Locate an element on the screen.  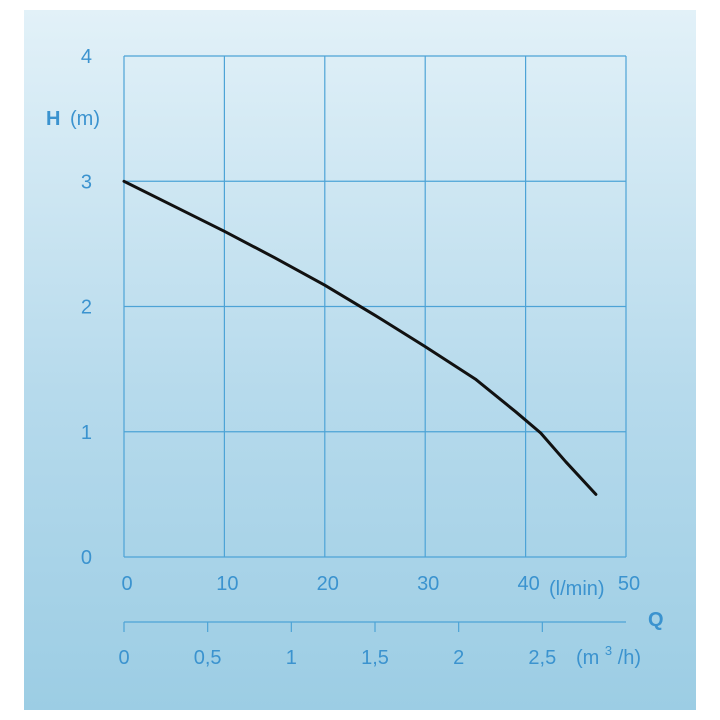
x2-tick-label: 1,5 is located at coordinates (375, 658).